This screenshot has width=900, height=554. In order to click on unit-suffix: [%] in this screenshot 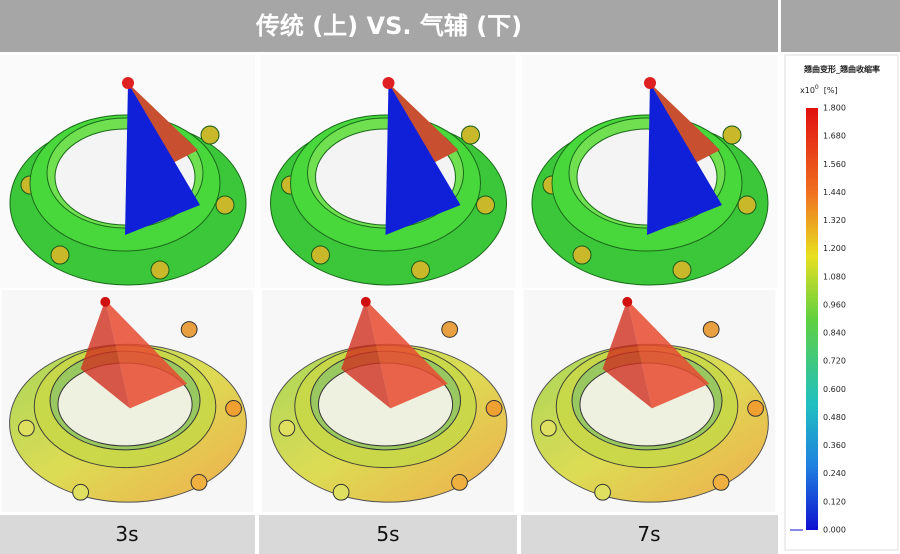, I will do `click(831, 90)`.